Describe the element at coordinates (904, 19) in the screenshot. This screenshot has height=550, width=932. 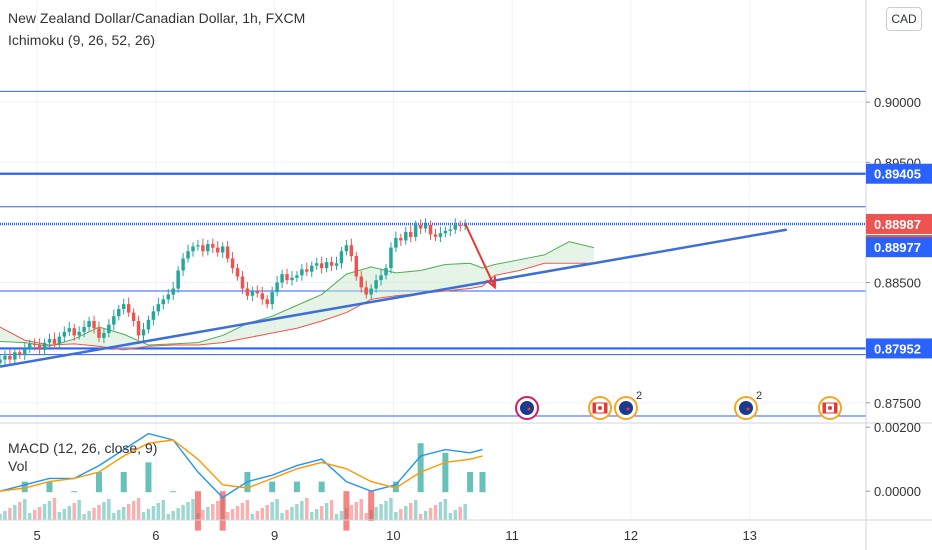
I see `currency-button: CAD` at that location.